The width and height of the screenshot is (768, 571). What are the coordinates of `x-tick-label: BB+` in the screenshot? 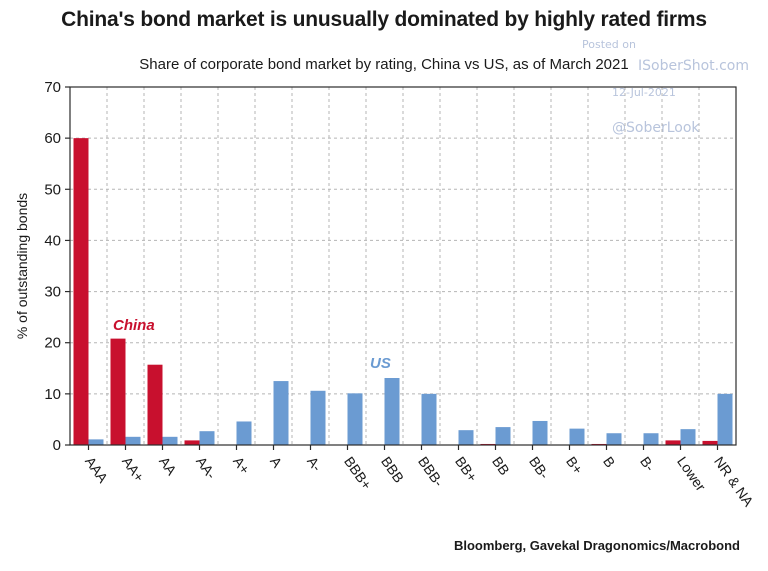 It's located at (466, 469).